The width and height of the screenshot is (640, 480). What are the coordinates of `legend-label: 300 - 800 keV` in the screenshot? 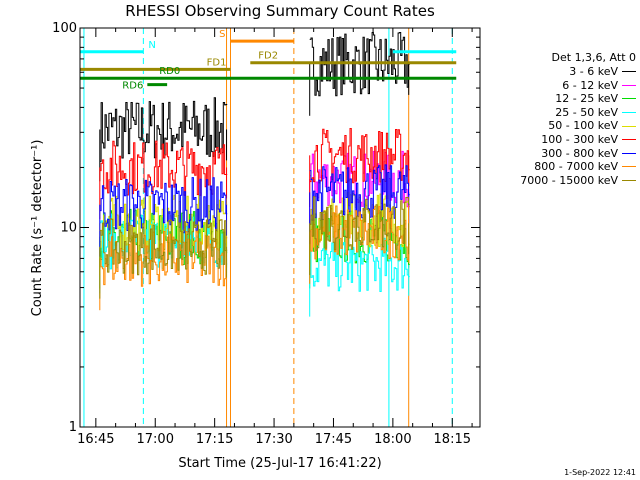 It's located at (579, 153).